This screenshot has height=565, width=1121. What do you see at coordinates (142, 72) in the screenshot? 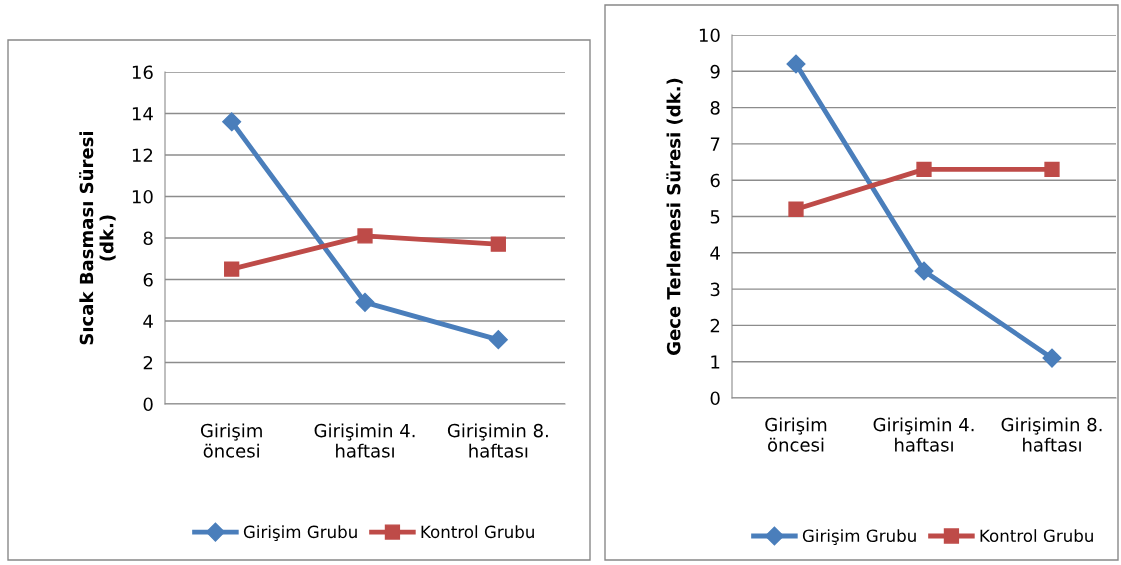
I see `y-tick-label: 16` at bounding box center [142, 72].